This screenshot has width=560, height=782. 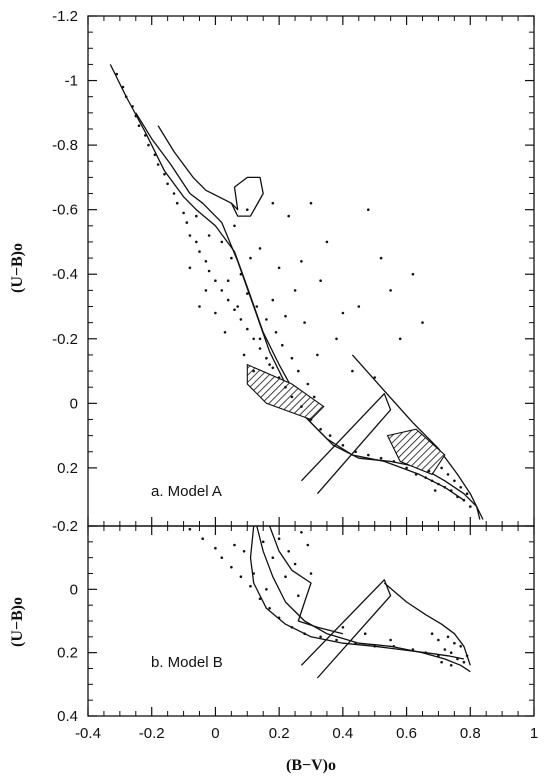 What do you see at coordinates (65, 526) in the screenshot?
I see `y-tick-label: -0.2` at bounding box center [65, 526].